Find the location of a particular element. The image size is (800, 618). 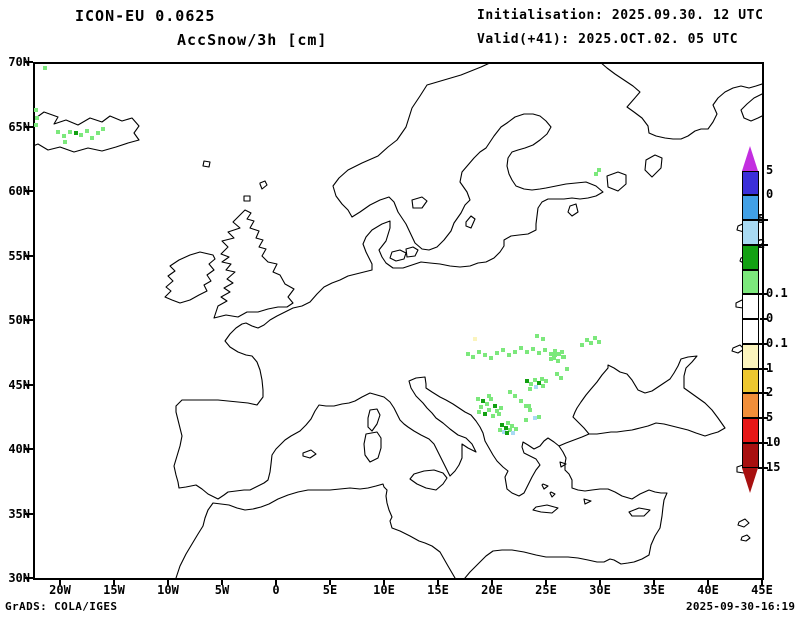

lon-label: 0 is located at coordinates (276, 590).